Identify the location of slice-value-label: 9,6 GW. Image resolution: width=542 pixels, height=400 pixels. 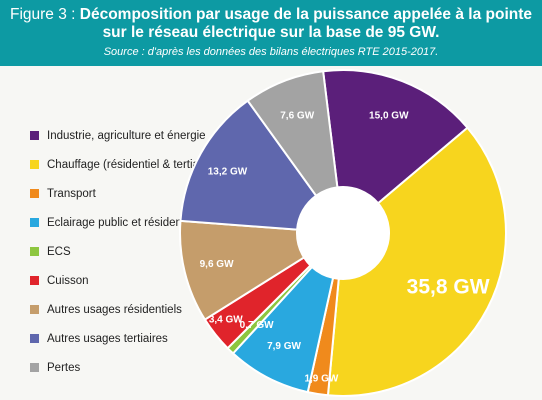
(217, 264).